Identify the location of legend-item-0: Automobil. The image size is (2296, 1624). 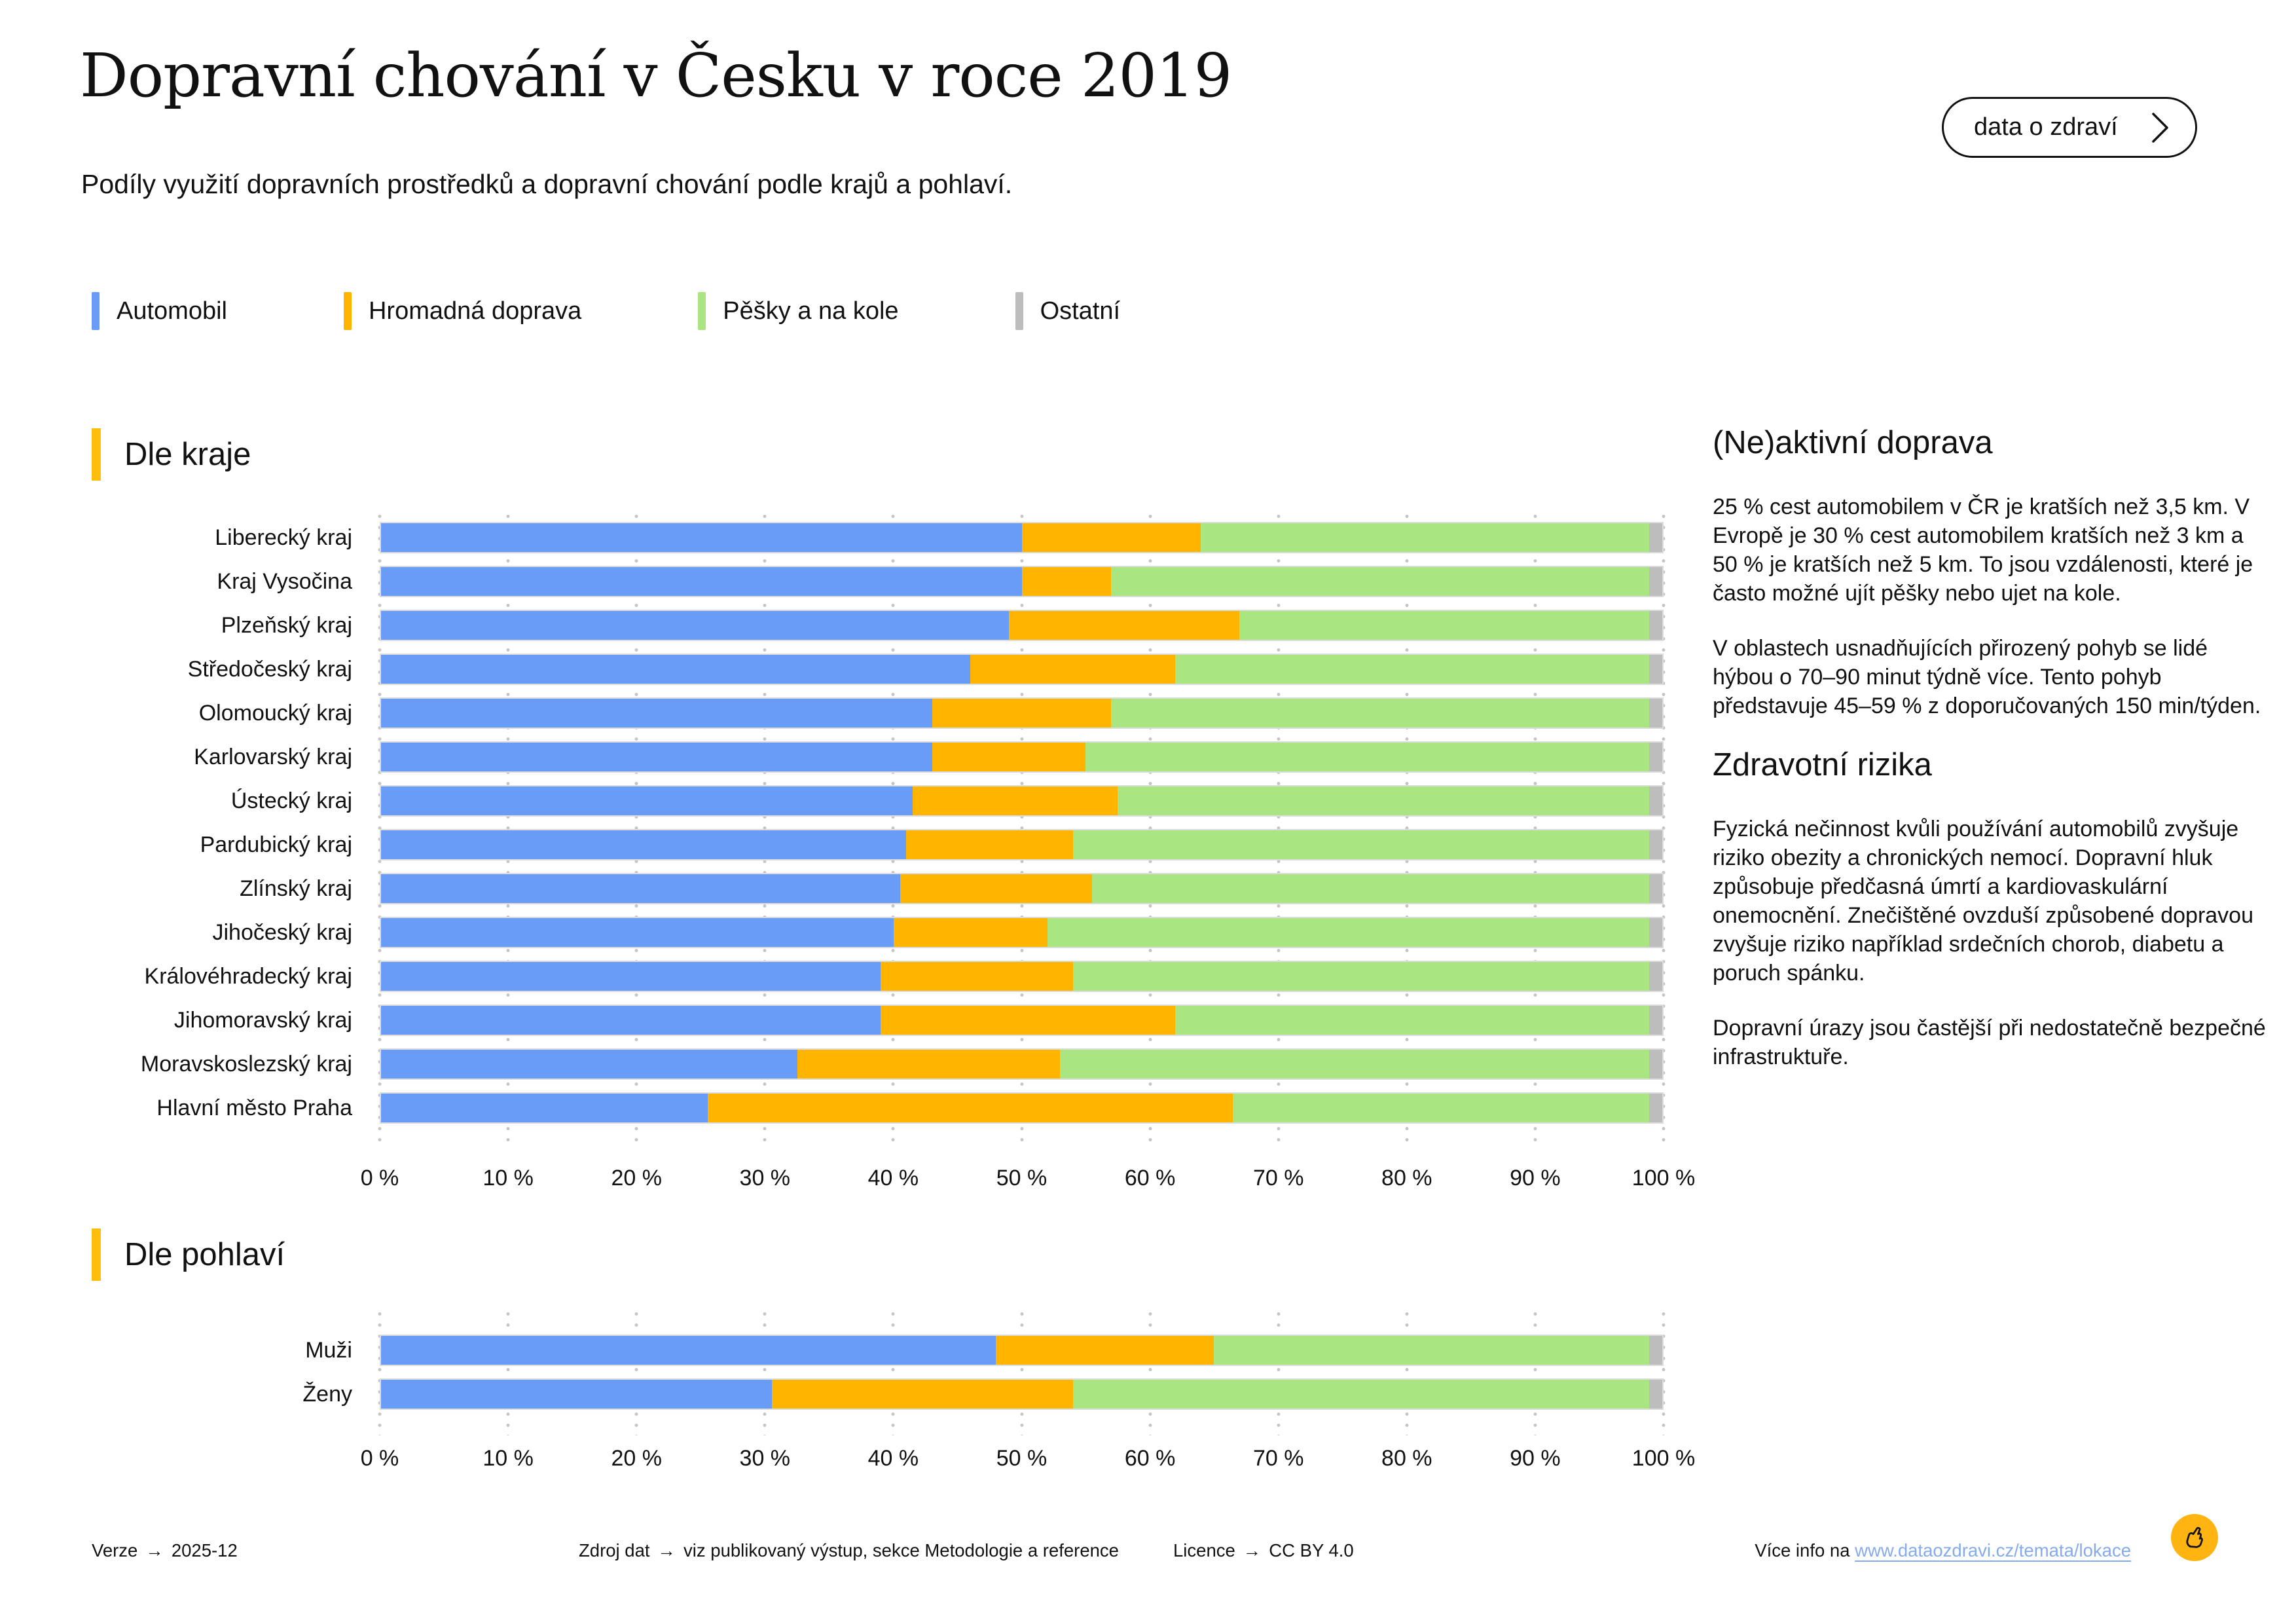
(159, 311).